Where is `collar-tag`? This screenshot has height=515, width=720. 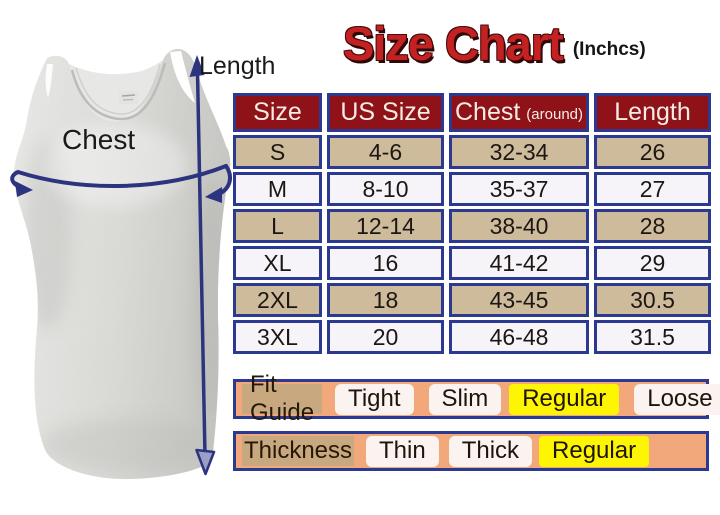 collar-tag is located at coordinates (128, 97).